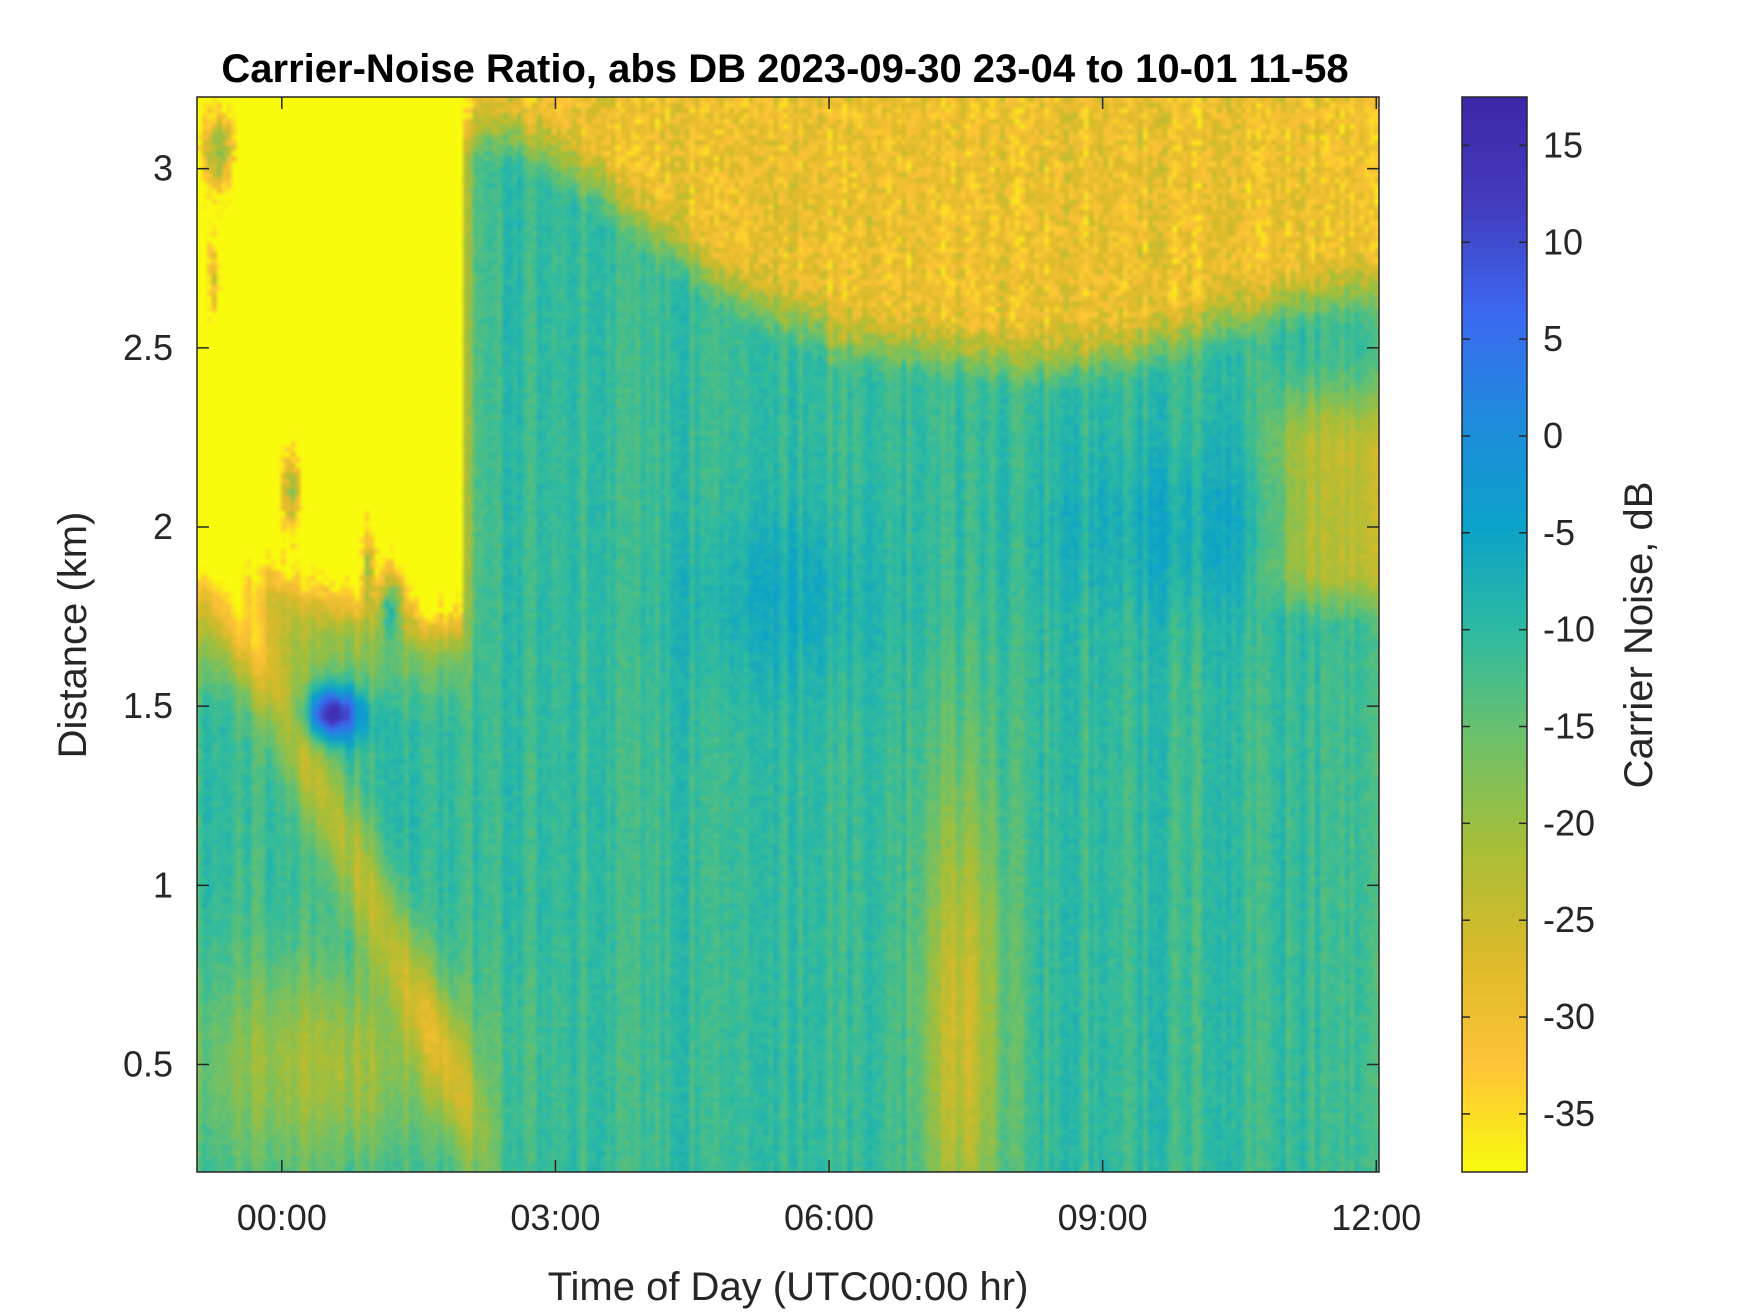 This screenshot has height=1313, width=1750. I want to click on colorbar-tick-label: -35, so click(1569, 1113).